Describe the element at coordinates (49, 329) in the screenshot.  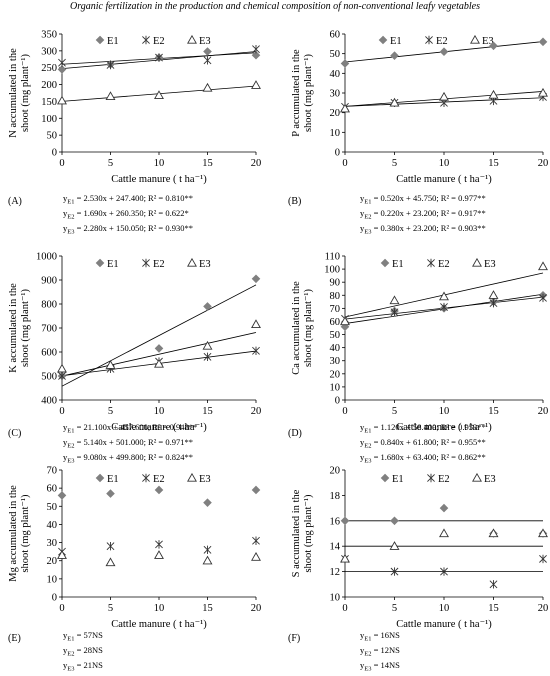
I see `y-tick-label: 700` at that location.